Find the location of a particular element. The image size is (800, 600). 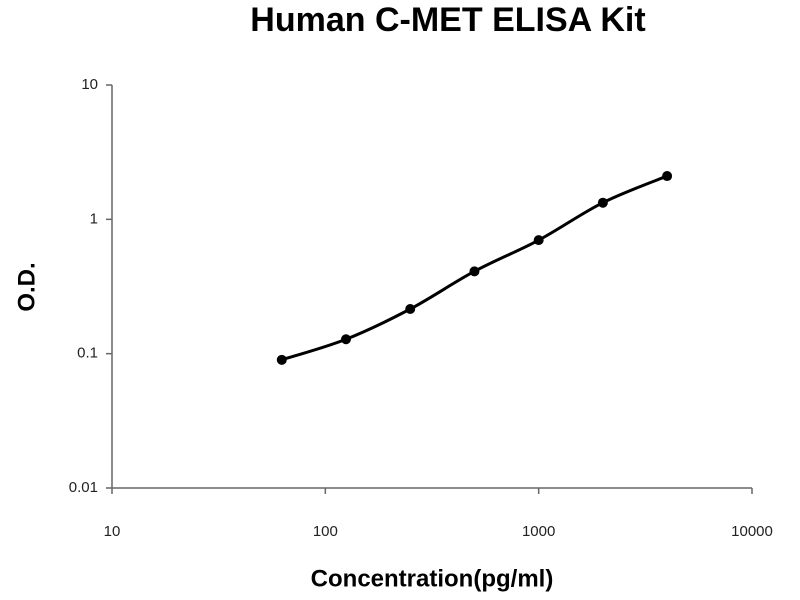

y-tick-label: 1 is located at coordinates (94, 218).